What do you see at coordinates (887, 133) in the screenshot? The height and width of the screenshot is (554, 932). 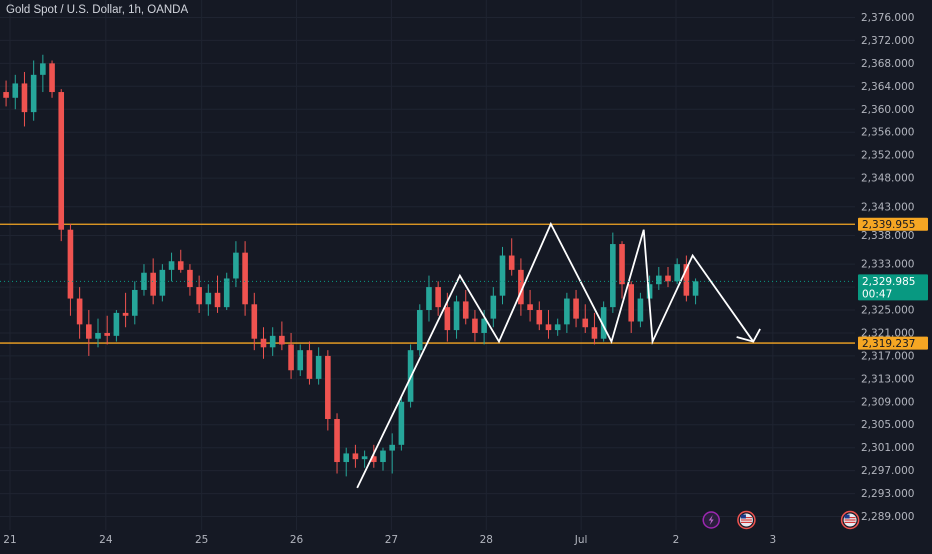 I see `price-tick-label: 2,356.000` at bounding box center [887, 133].